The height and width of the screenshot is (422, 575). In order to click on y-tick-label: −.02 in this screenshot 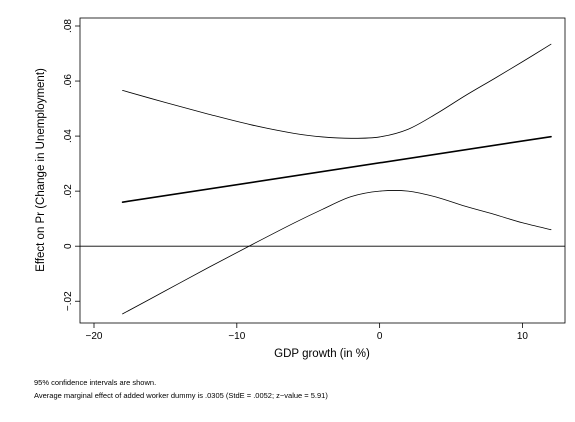, I will do `click(68, 301)`.